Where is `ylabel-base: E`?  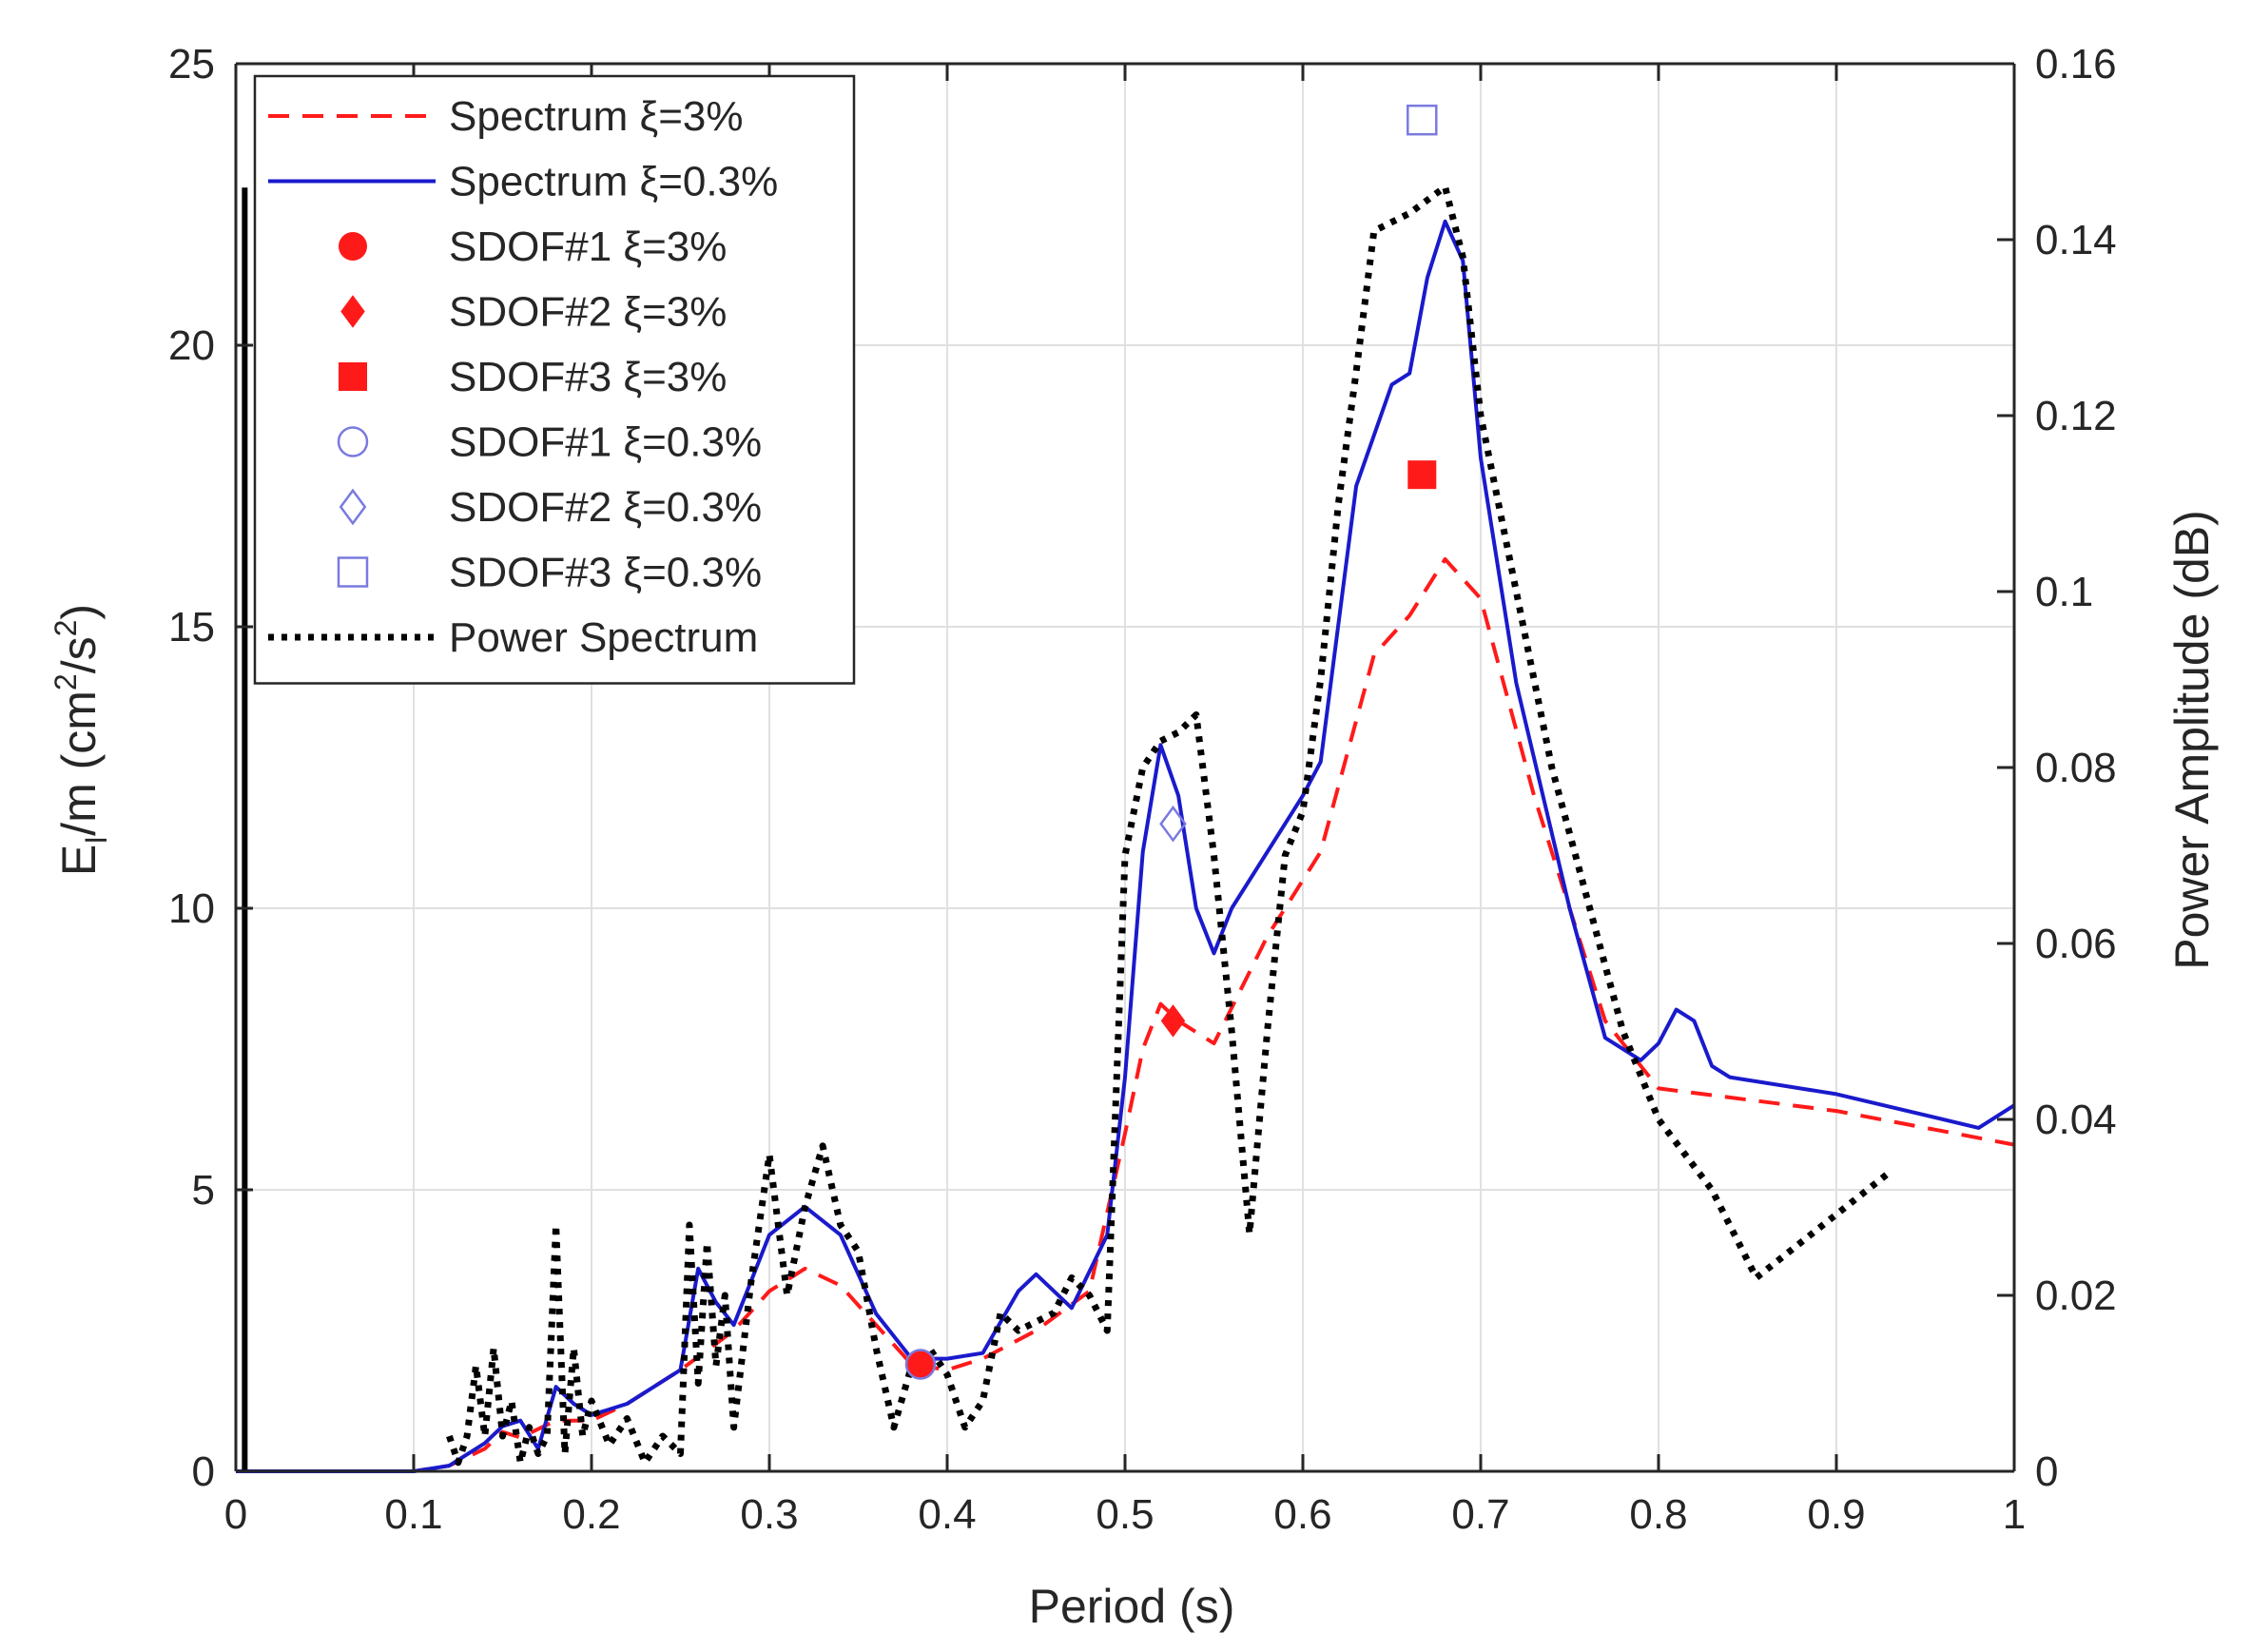 ylabel-base: E is located at coordinates (79, 860).